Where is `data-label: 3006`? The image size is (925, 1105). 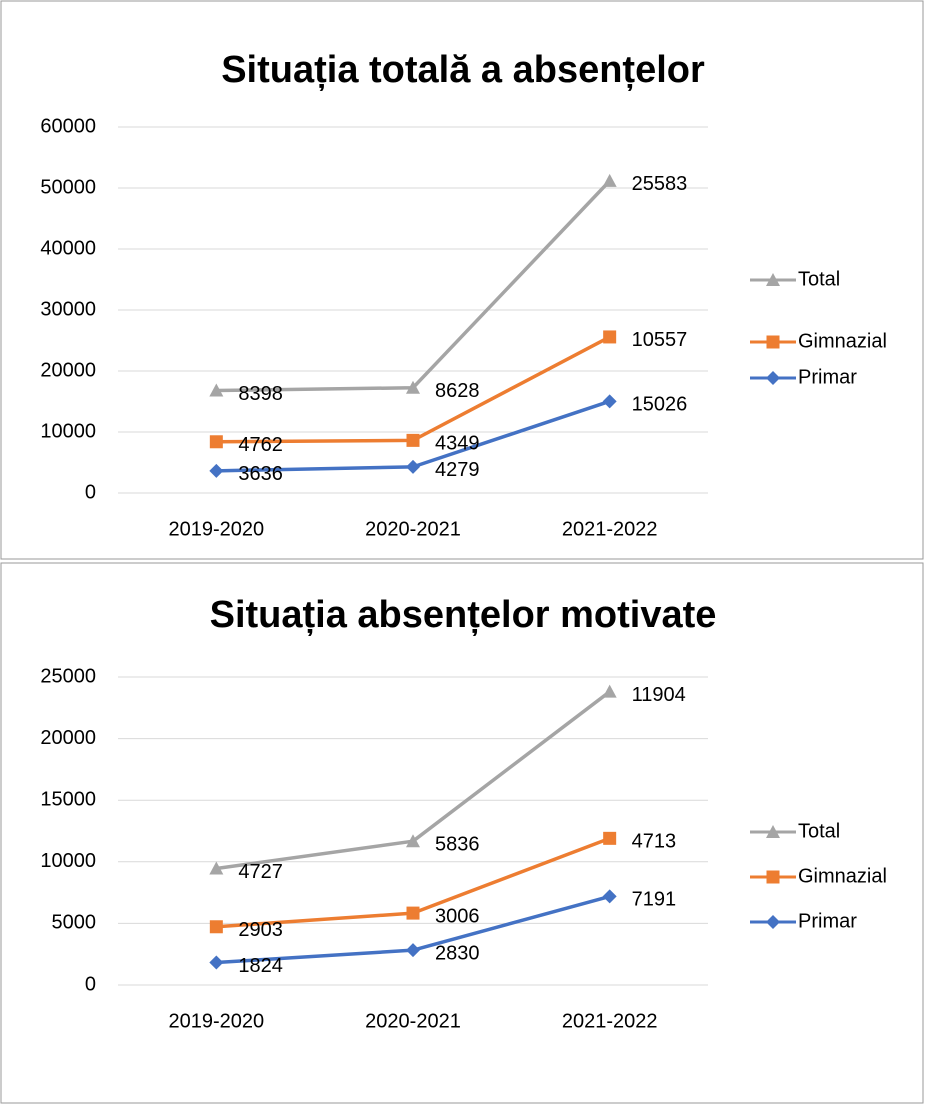 data-label: 3006 is located at coordinates (457, 916).